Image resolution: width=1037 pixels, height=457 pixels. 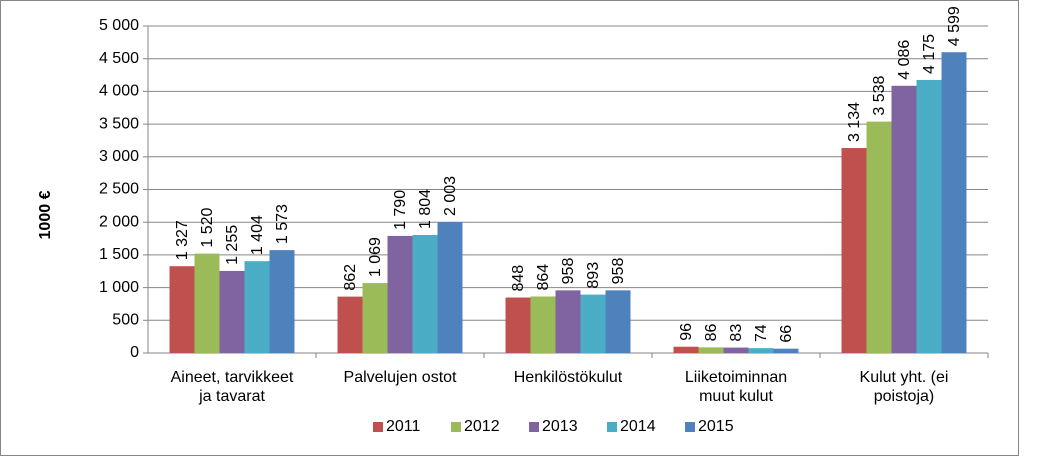 I want to click on legend-label: 2012, so click(x=482, y=426).